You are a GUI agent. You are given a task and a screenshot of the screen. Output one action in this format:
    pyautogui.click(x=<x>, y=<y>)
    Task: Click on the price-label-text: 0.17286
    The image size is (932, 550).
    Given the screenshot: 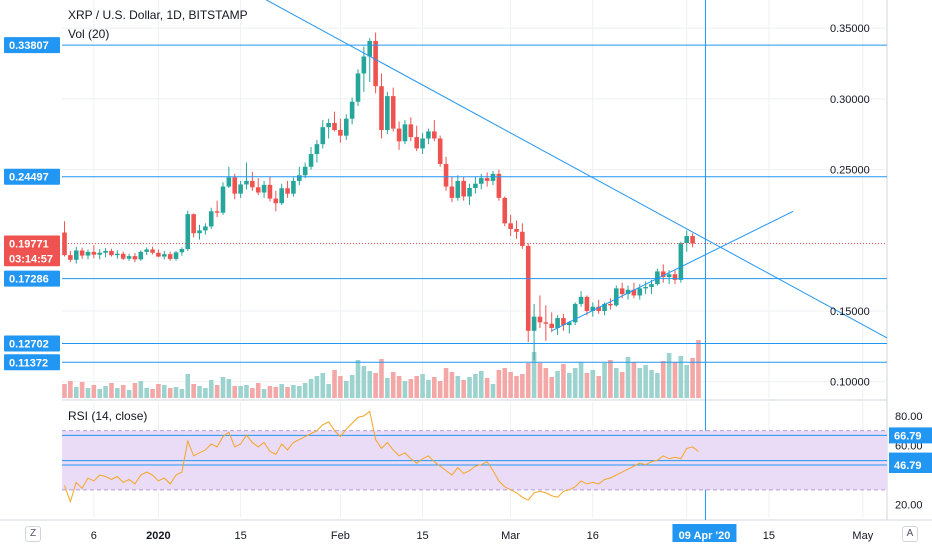 What is the action you would take?
    pyautogui.click(x=29, y=280)
    